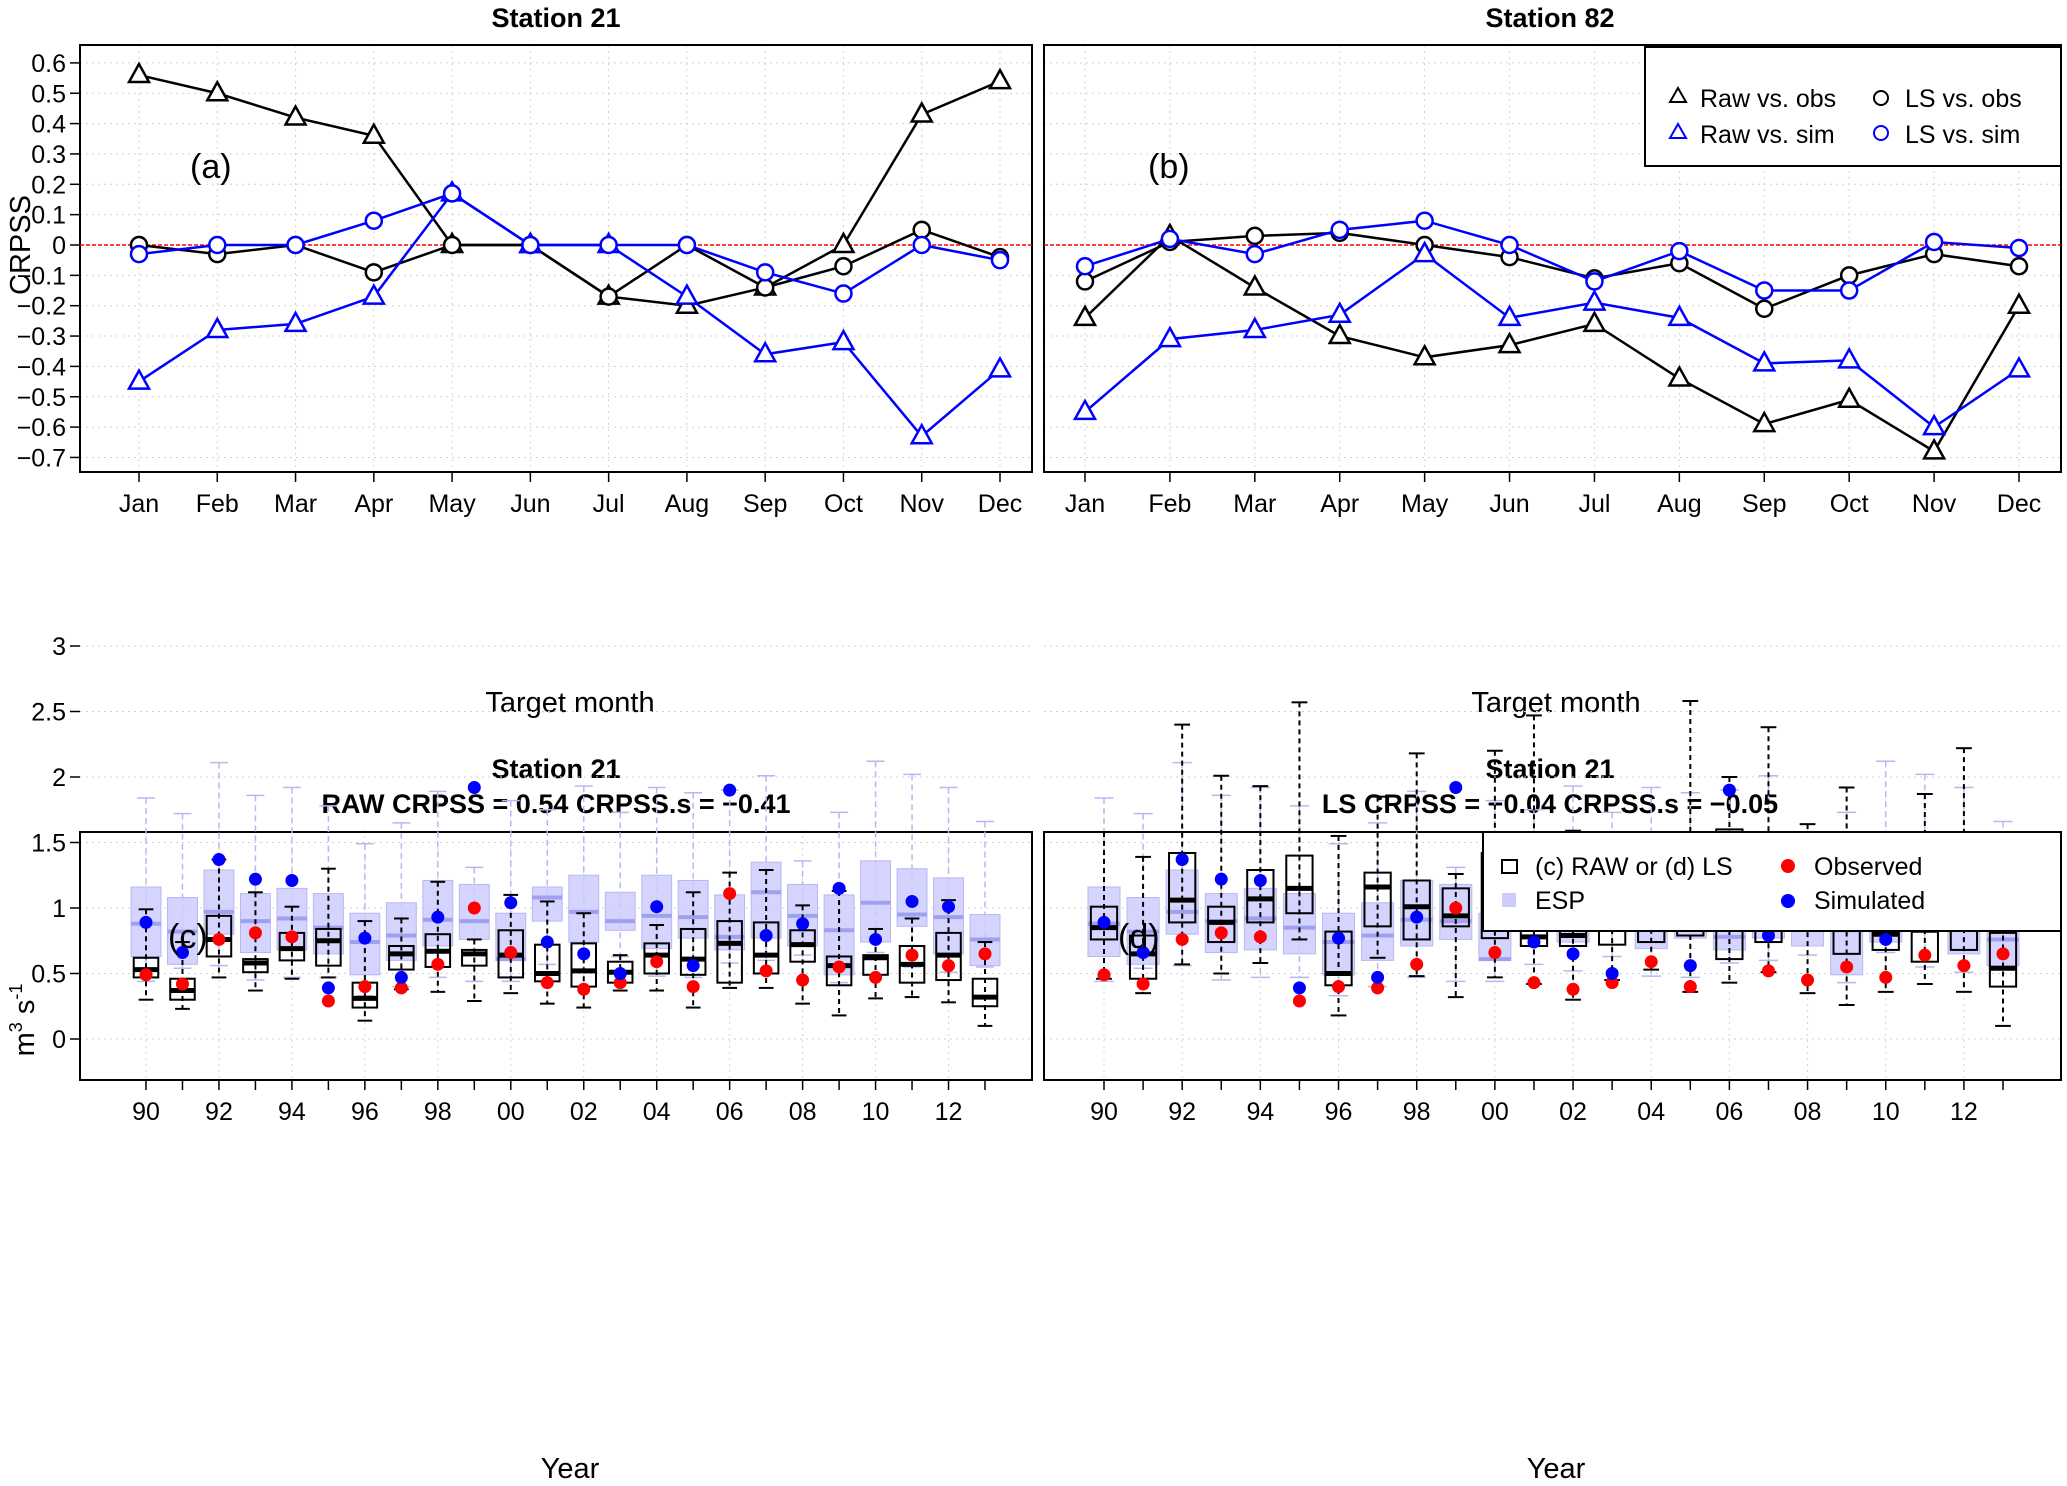  Describe the element at coordinates (876, 1112) in the screenshot. I see `x-tick-label: 10` at that location.